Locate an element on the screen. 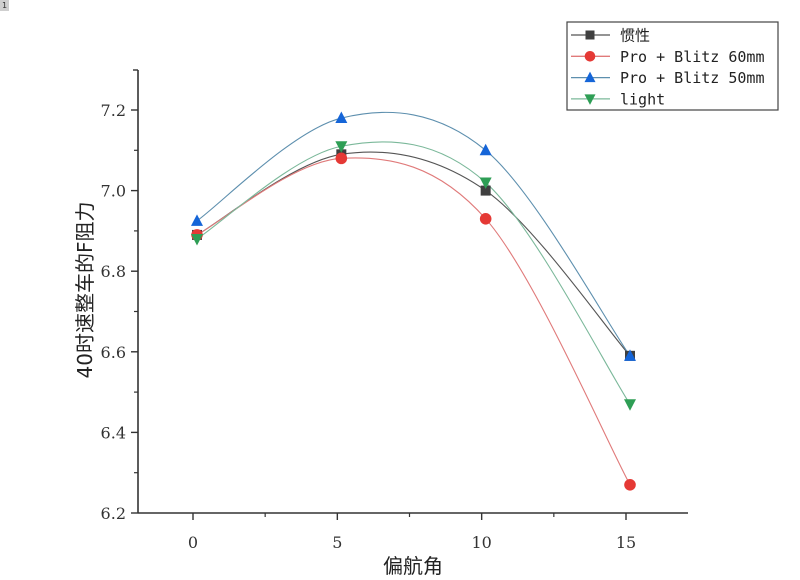 Image resolution: width=800 pixels, height=580 pixels. legend-label: Pro + Blitz 50mm is located at coordinates (692, 78).